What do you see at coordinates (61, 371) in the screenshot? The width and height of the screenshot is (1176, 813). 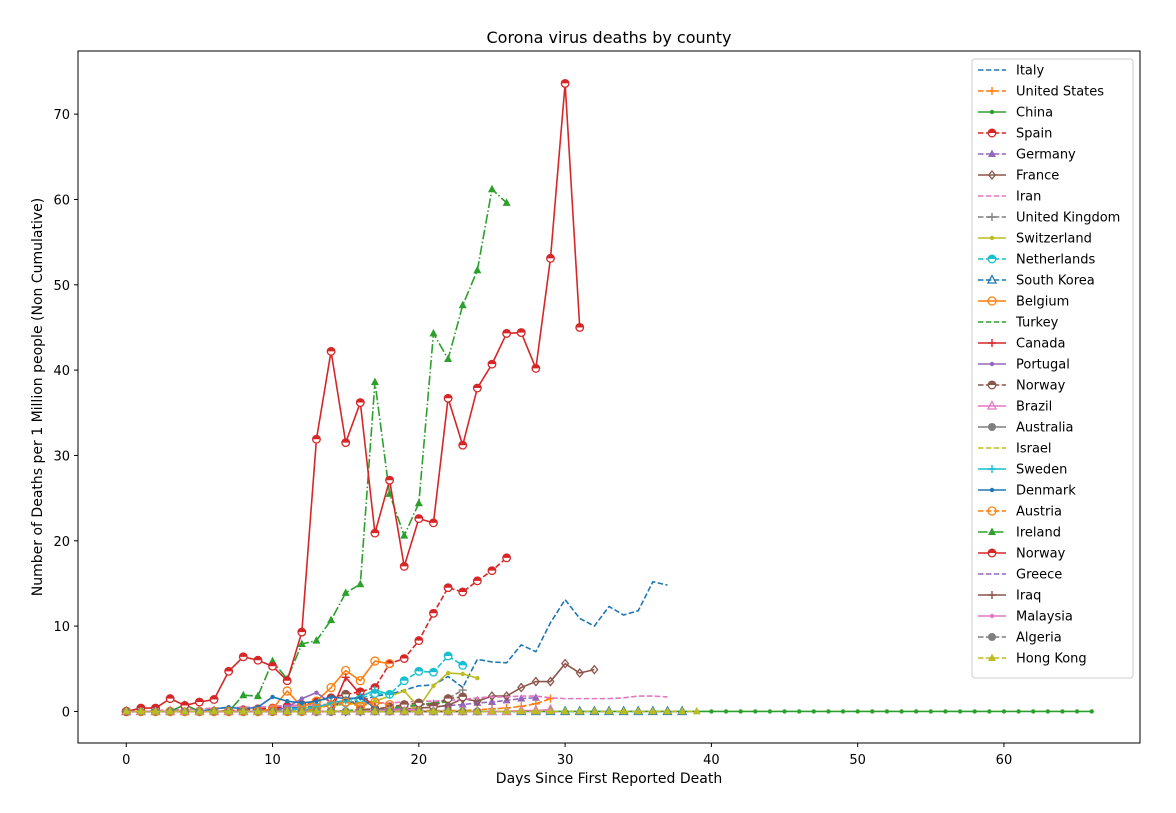 I see `y-tick-label-40: 40` at bounding box center [61, 371].